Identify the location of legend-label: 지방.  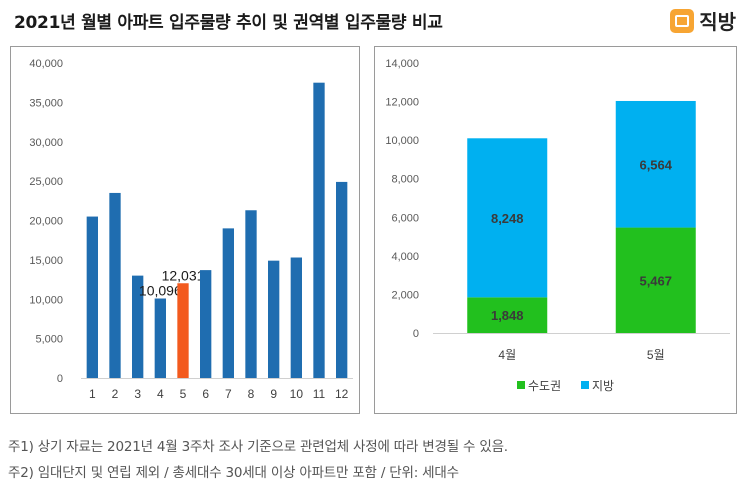
(603, 386).